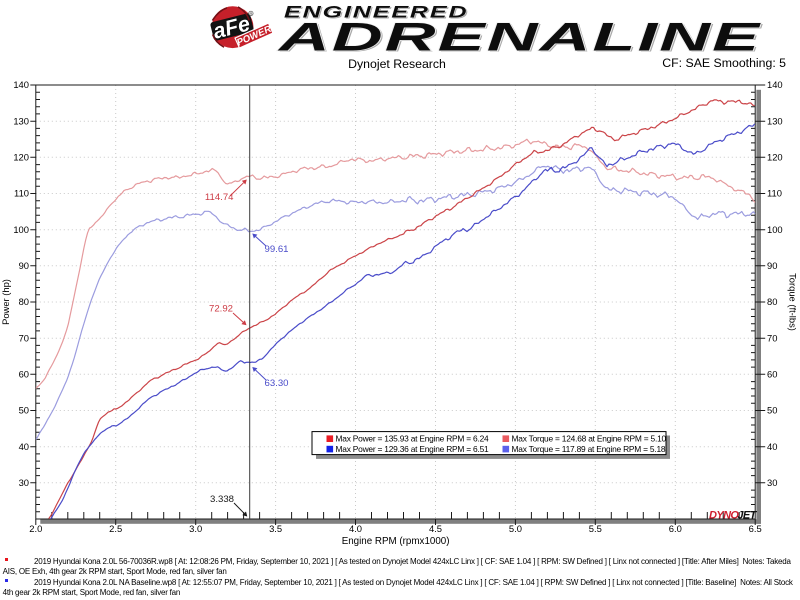  I want to click on svg-text: DYNOJET, so click(733, 515).